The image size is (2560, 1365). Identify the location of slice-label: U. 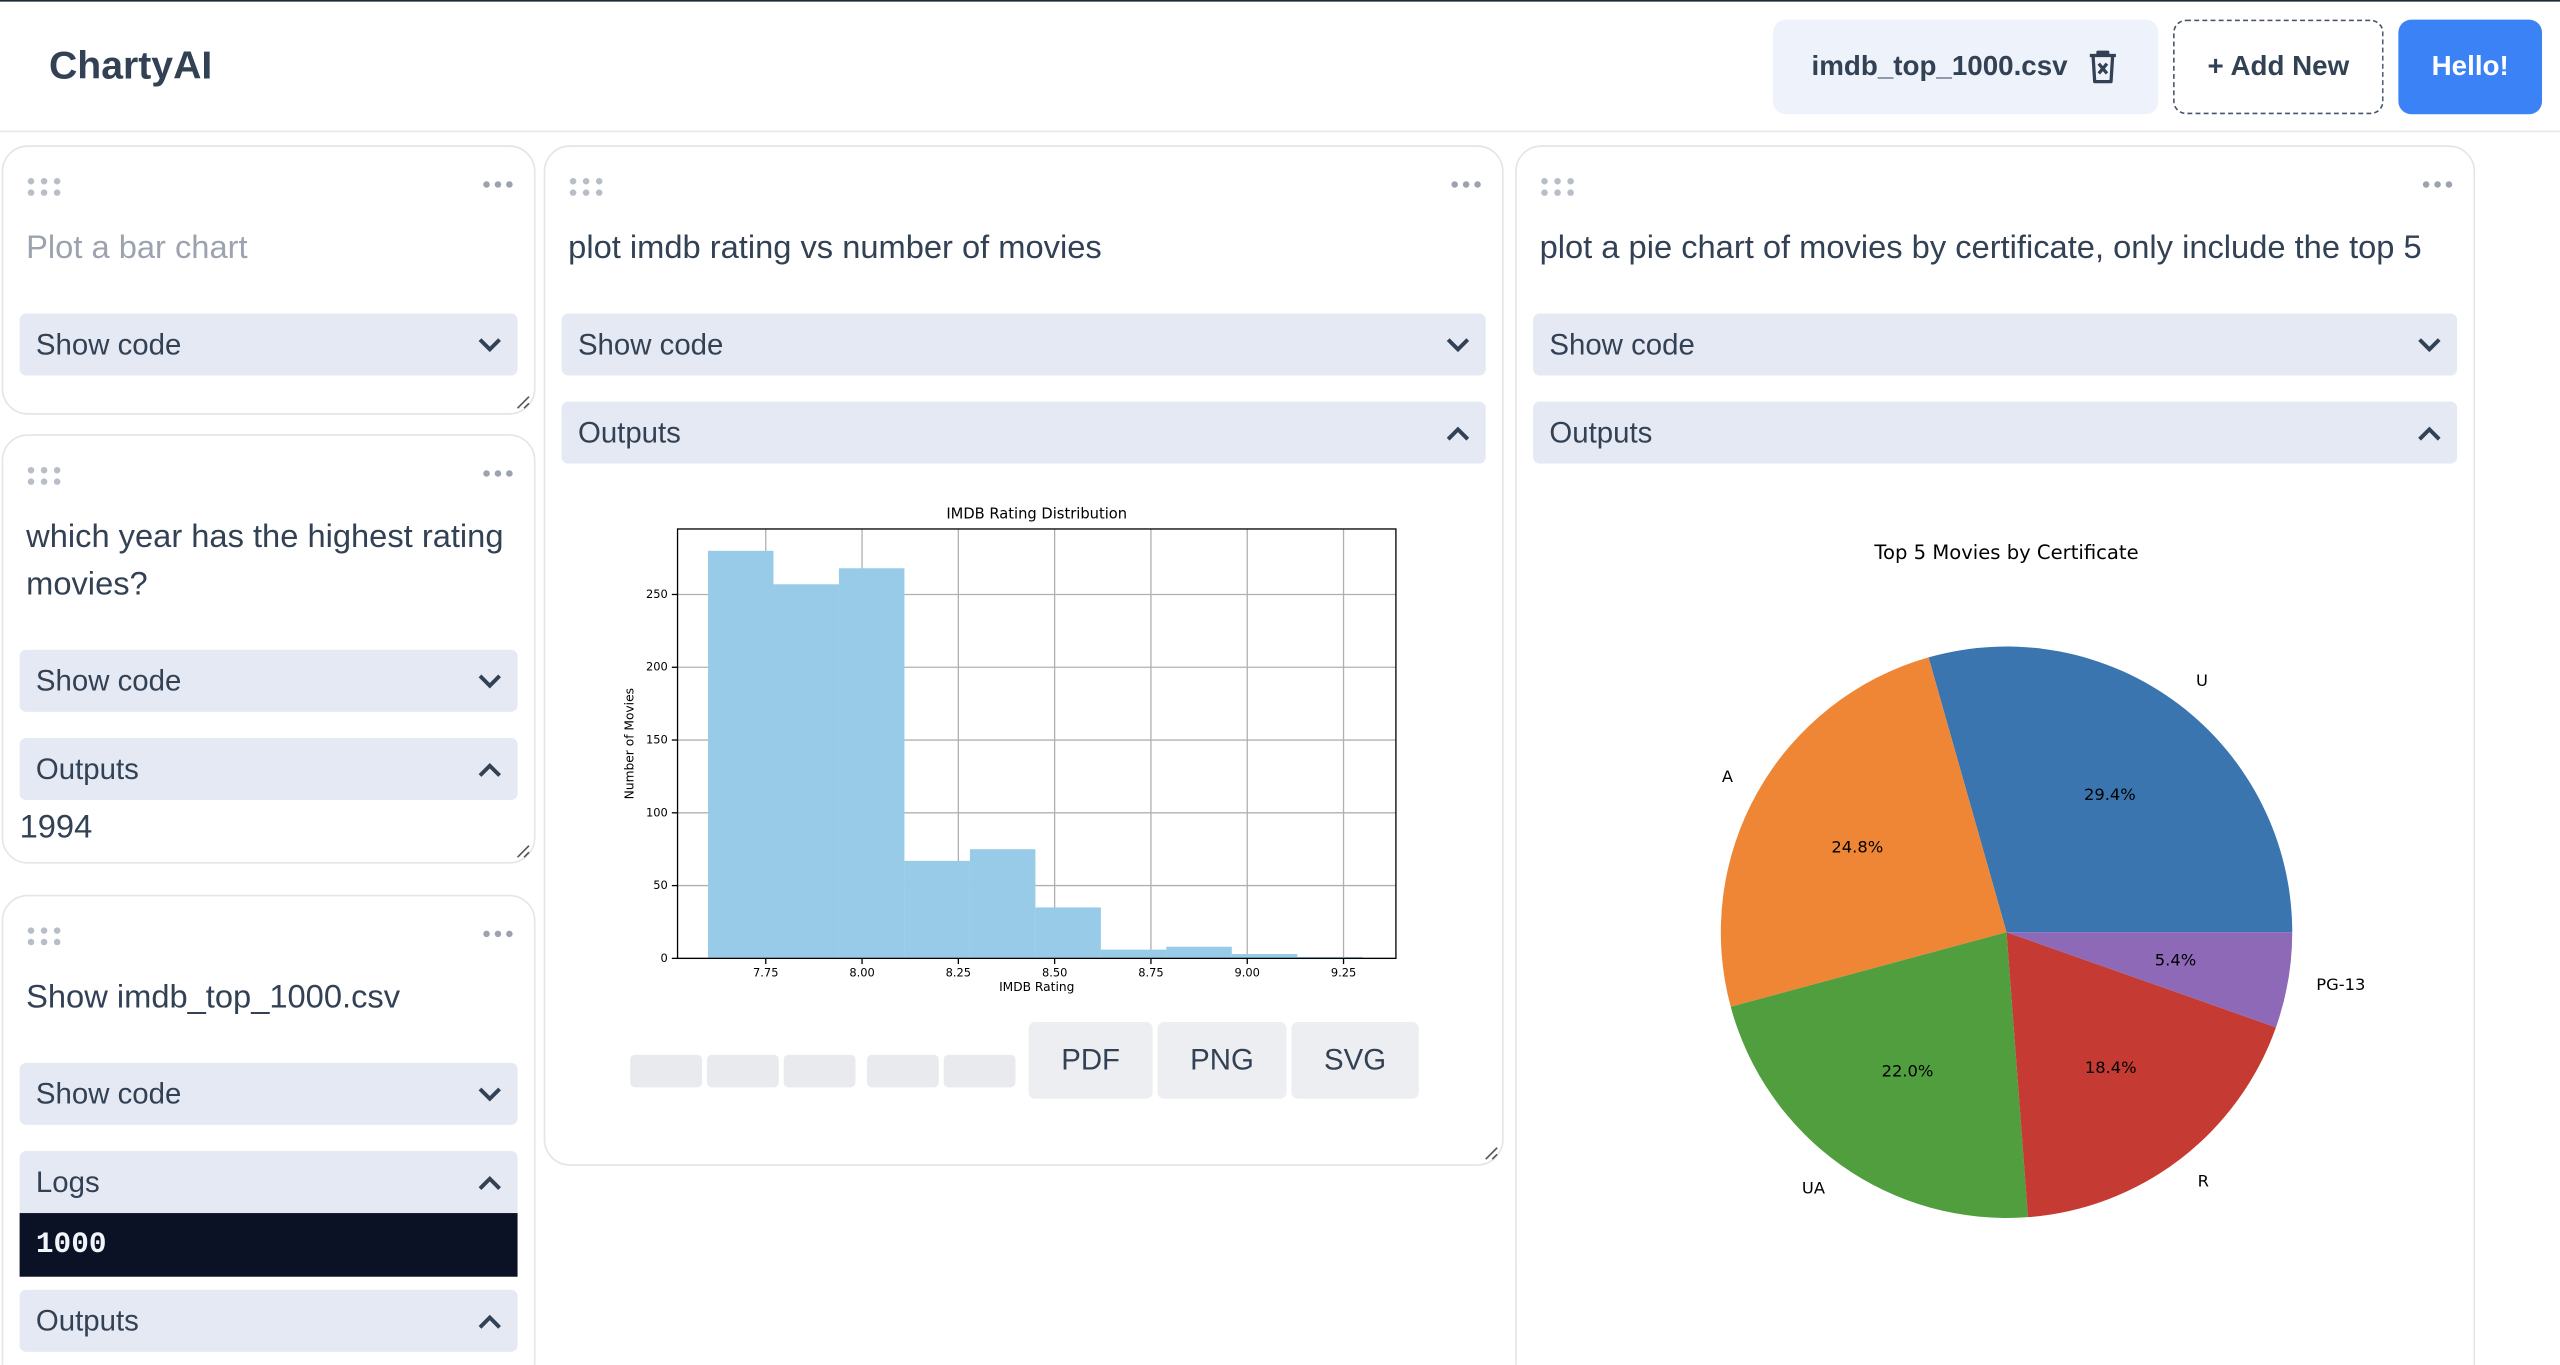
(2202, 680).